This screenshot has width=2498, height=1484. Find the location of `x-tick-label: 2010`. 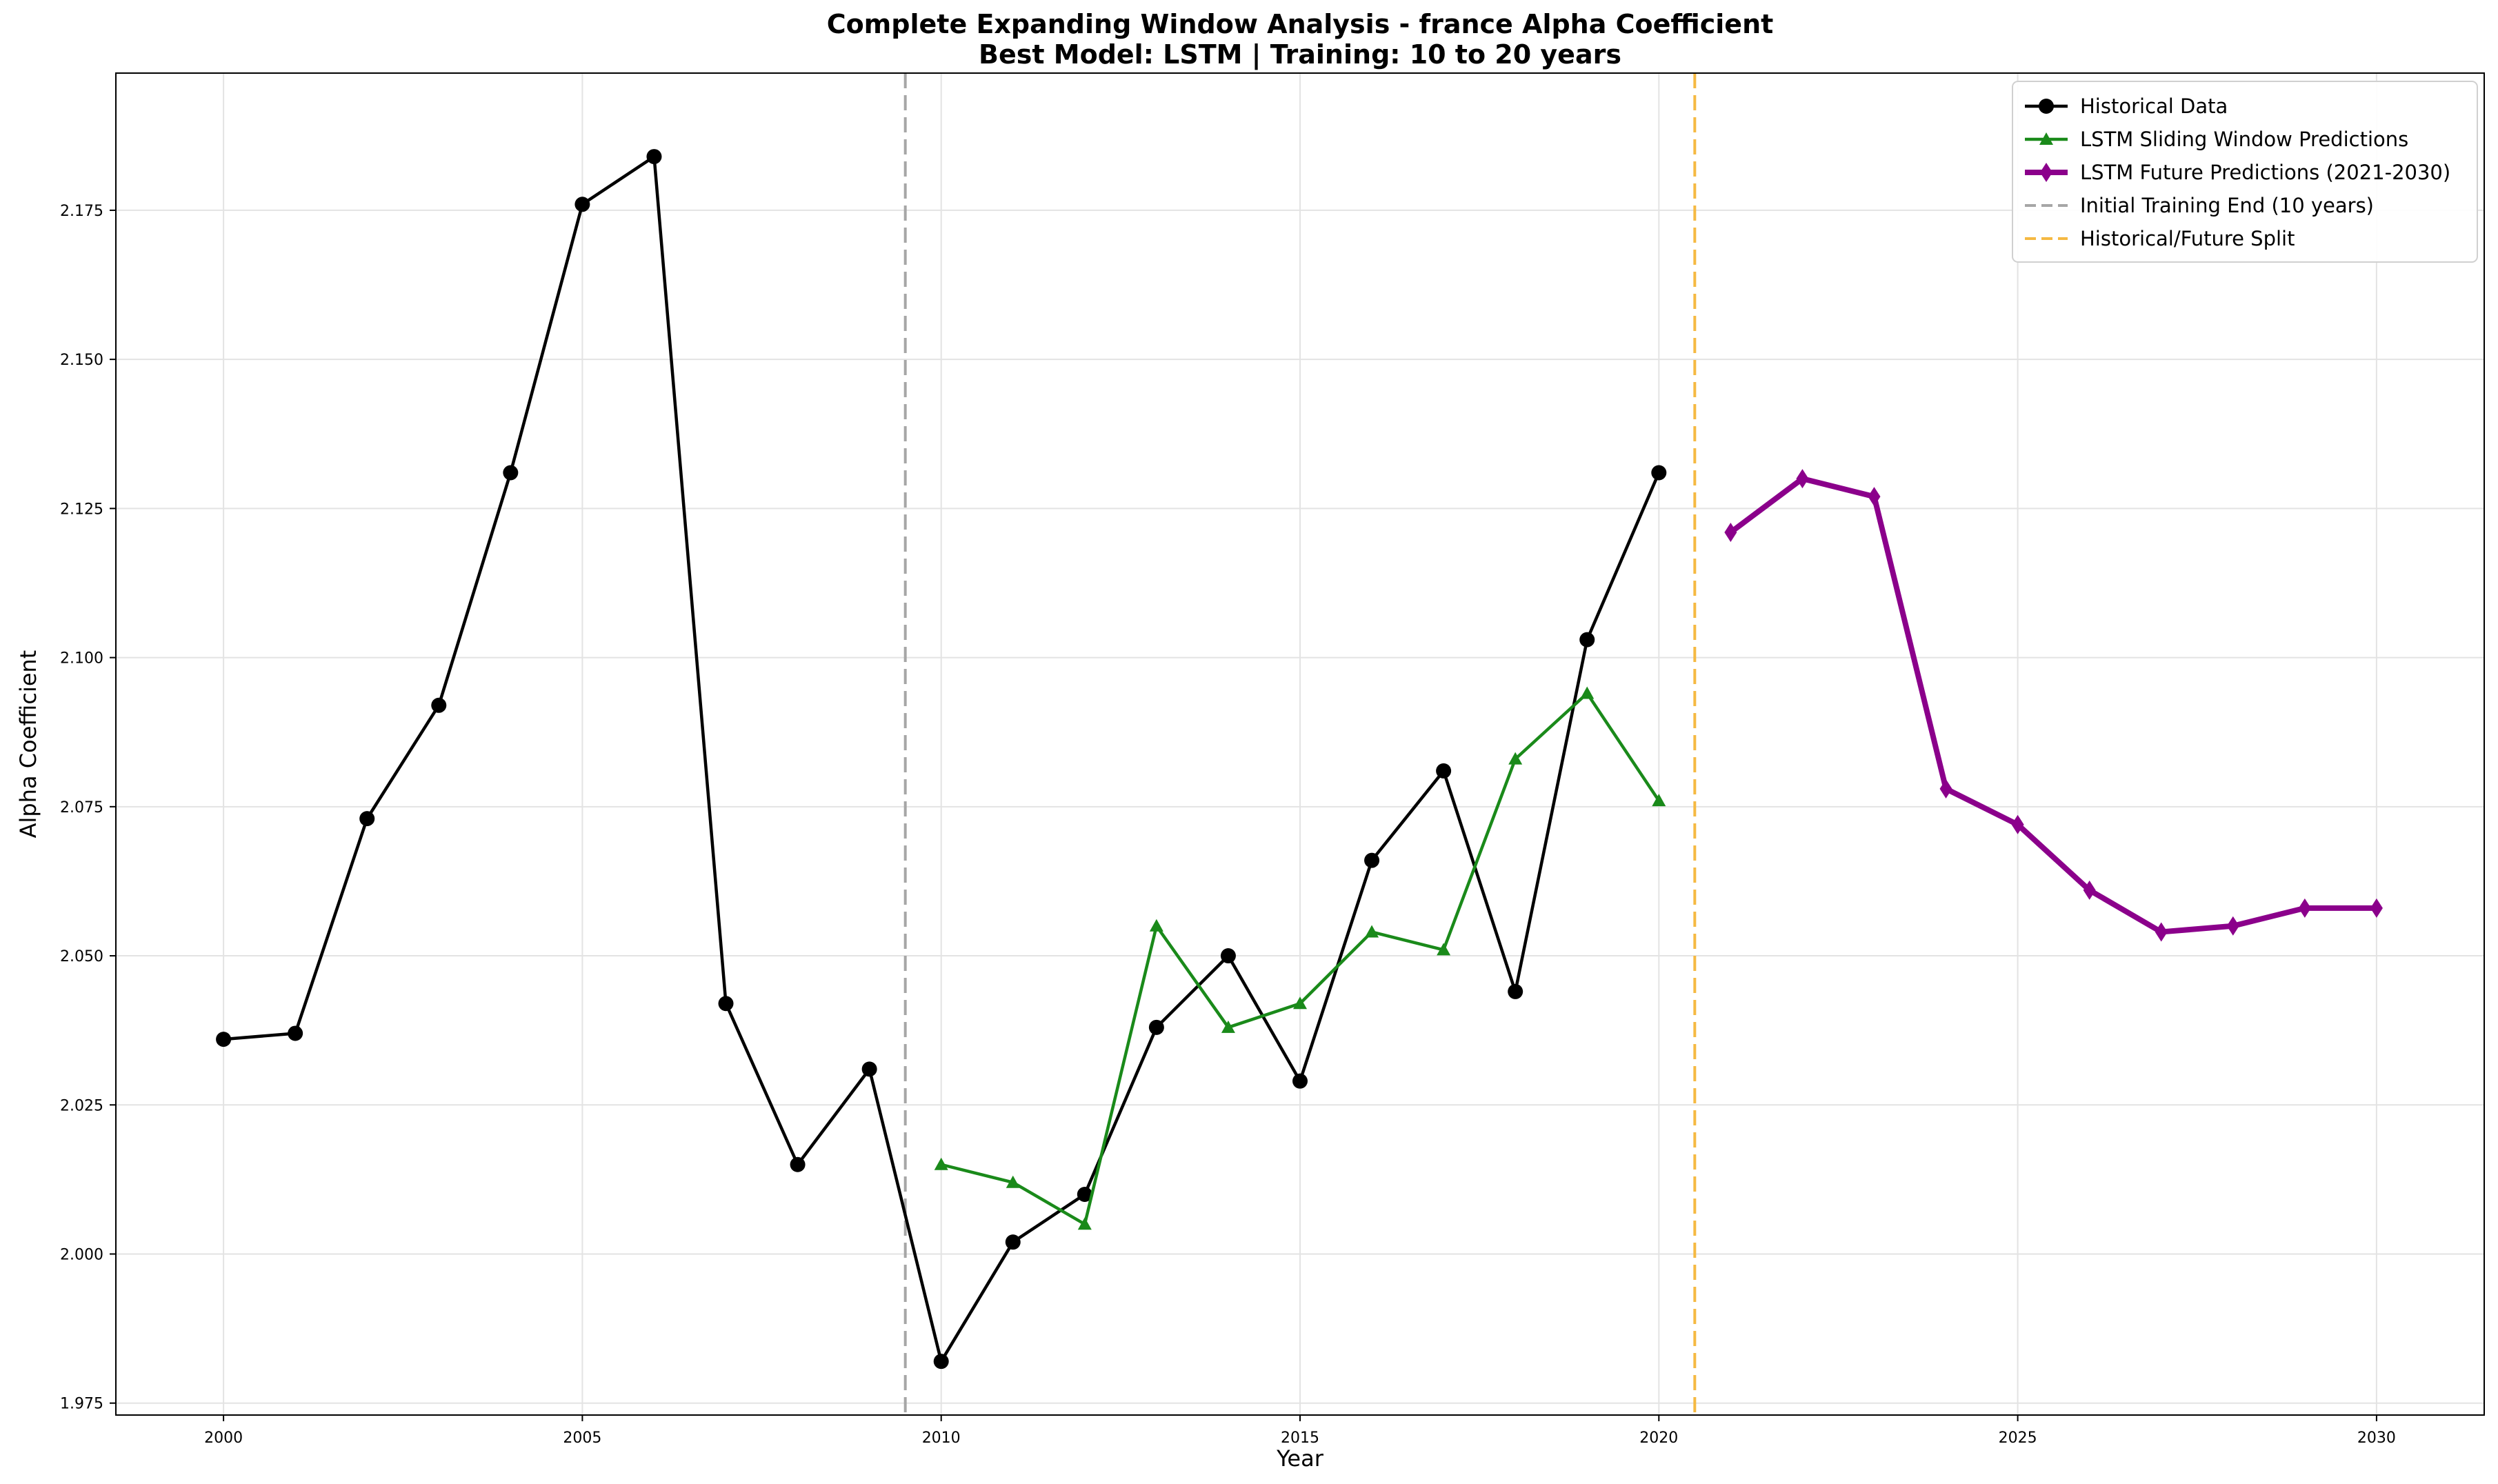

x-tick-label: 2010 is located at coordinates (942, 1439).